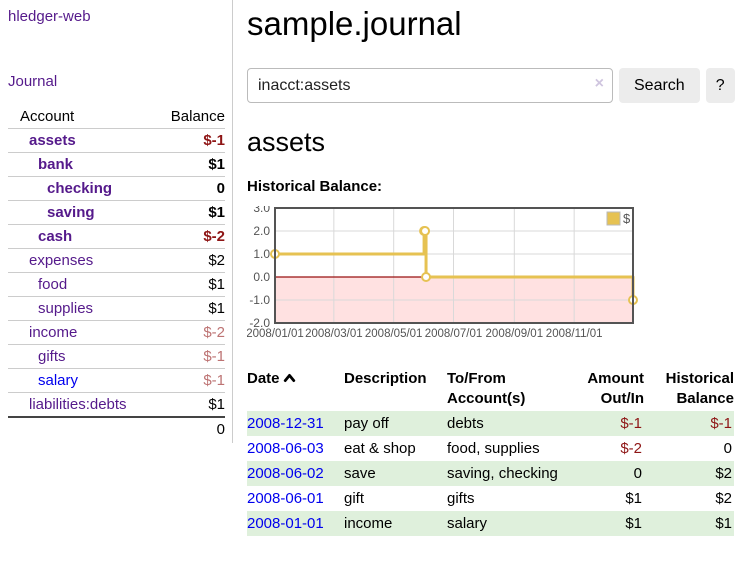 This screenshot has height=582, width=742. I want to click on x-tick-label: 2008/07/01, so click(454, 334).